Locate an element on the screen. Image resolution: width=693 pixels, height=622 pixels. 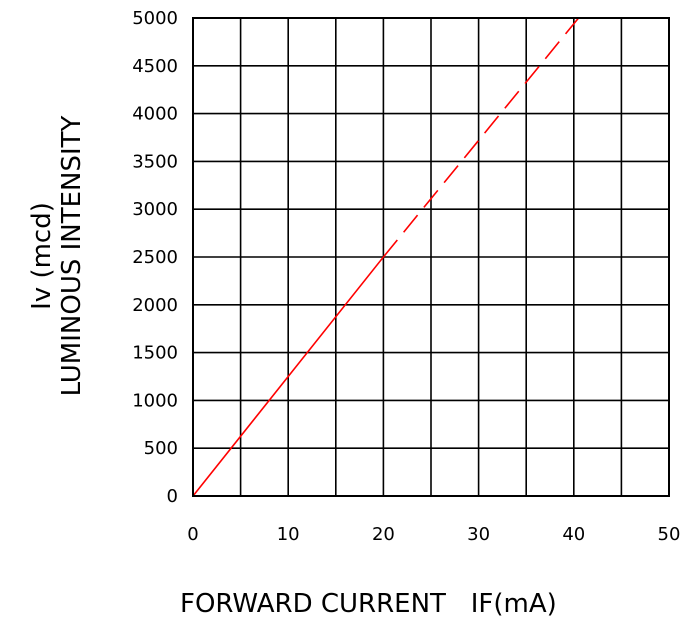
y-tick-label: 4000 is located at coordinates (155, 114).